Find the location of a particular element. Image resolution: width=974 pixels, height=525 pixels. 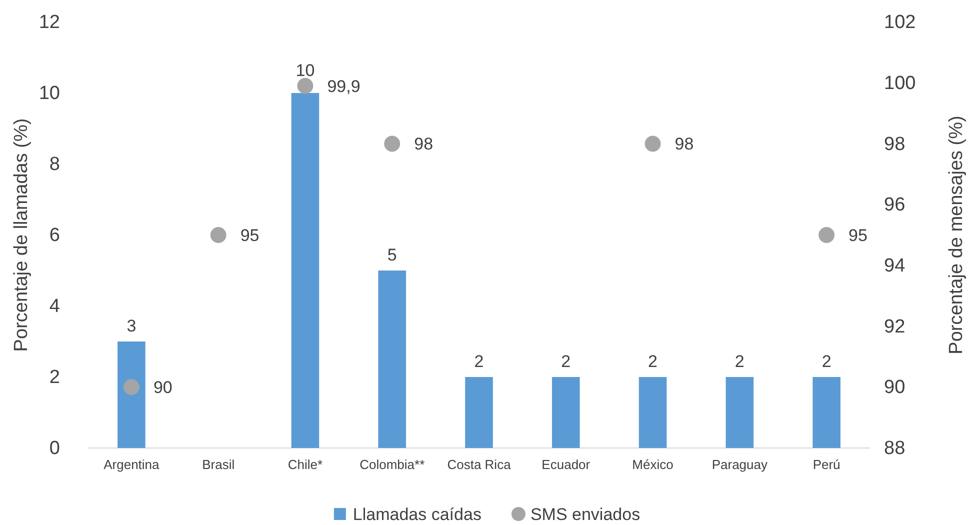

x-tick-label: Colombia** is located at coordinates (392, 464).